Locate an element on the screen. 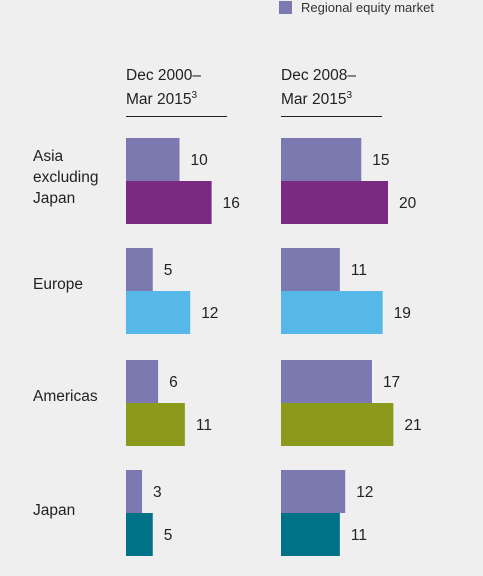 The height and width of the screenshot is (576, 483). column-header-2000: Dec 2000– Mar 20153 is located at coordinates (176, 92).